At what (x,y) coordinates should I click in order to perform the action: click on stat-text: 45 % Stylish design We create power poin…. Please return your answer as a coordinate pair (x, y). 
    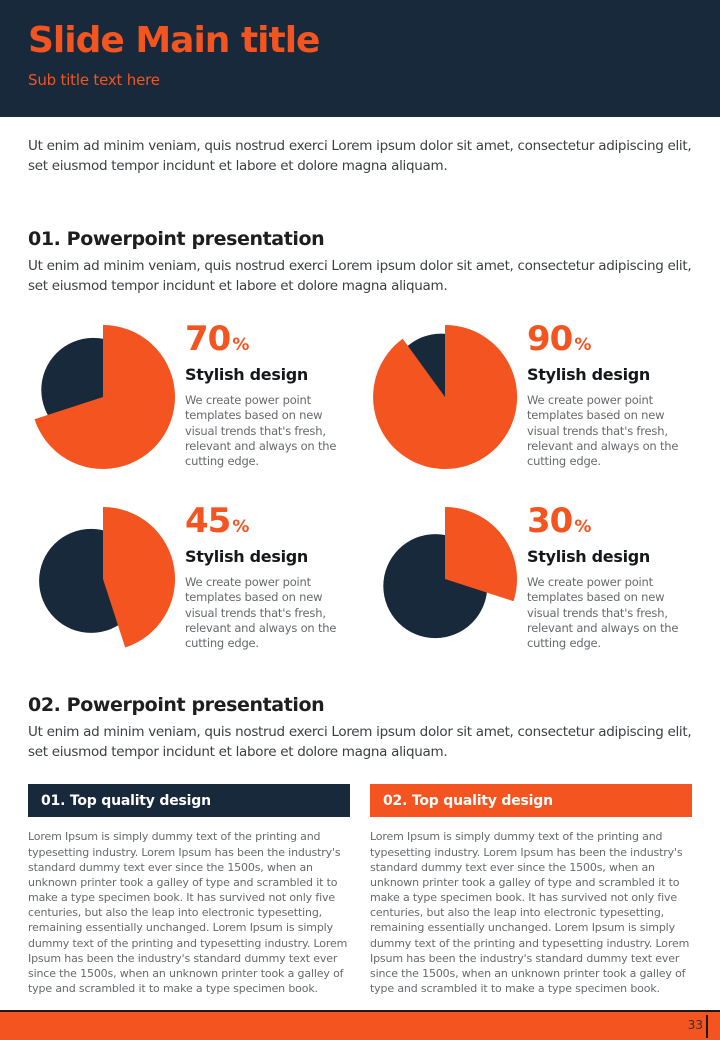
    Looking at the image, I should click on (267, 577).